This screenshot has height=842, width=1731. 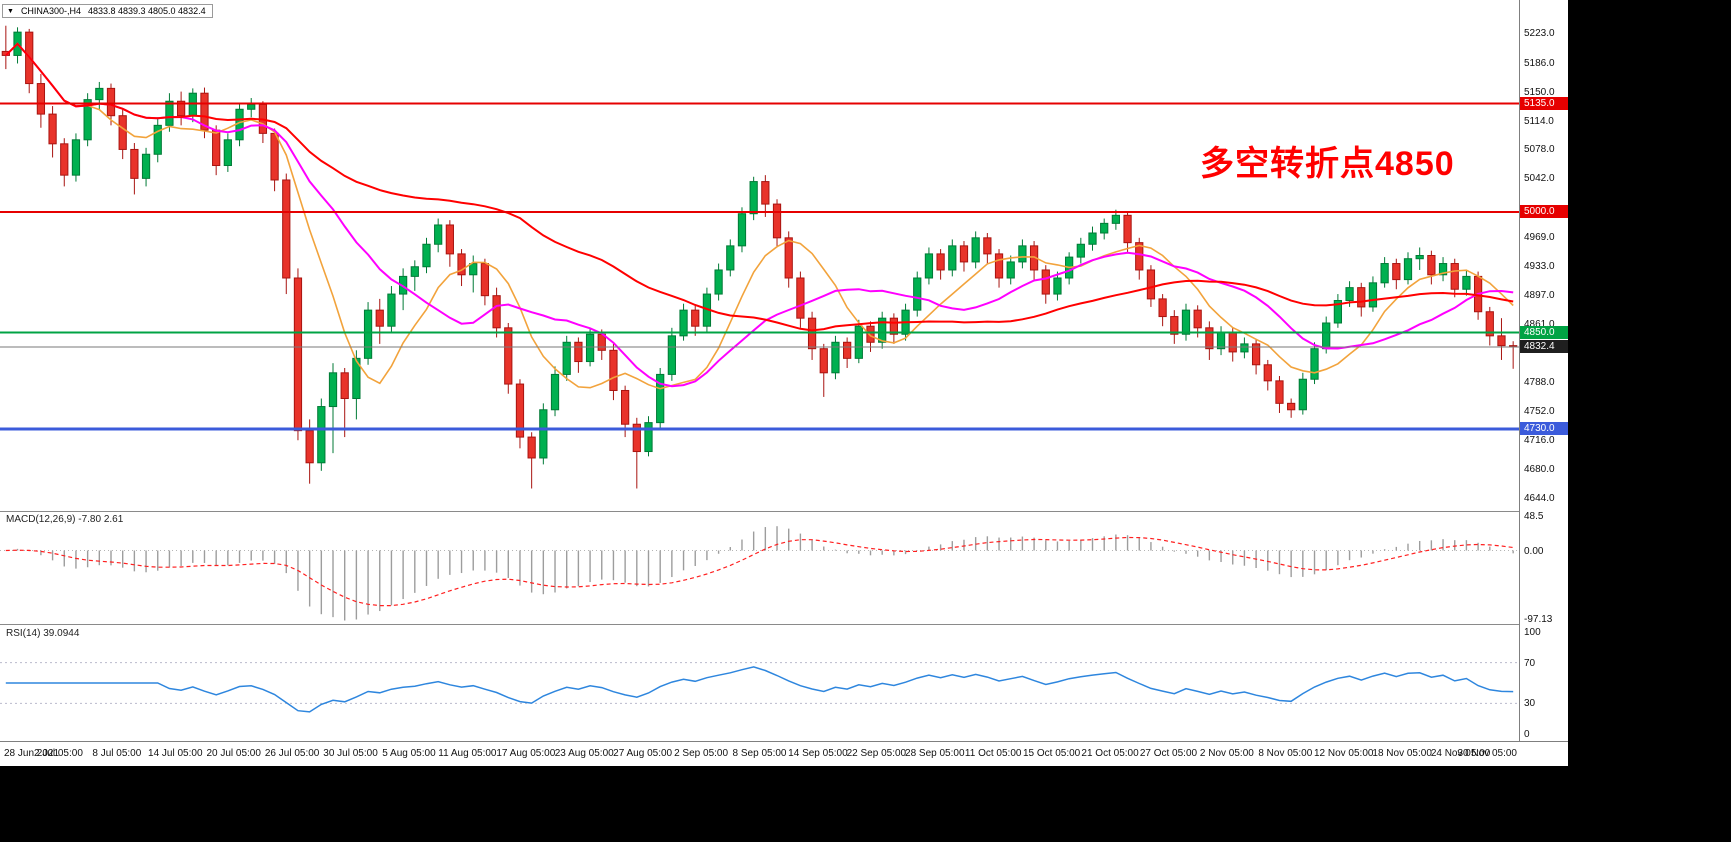 I want to click on desktop-background-right, so click(x=1649, y=421).